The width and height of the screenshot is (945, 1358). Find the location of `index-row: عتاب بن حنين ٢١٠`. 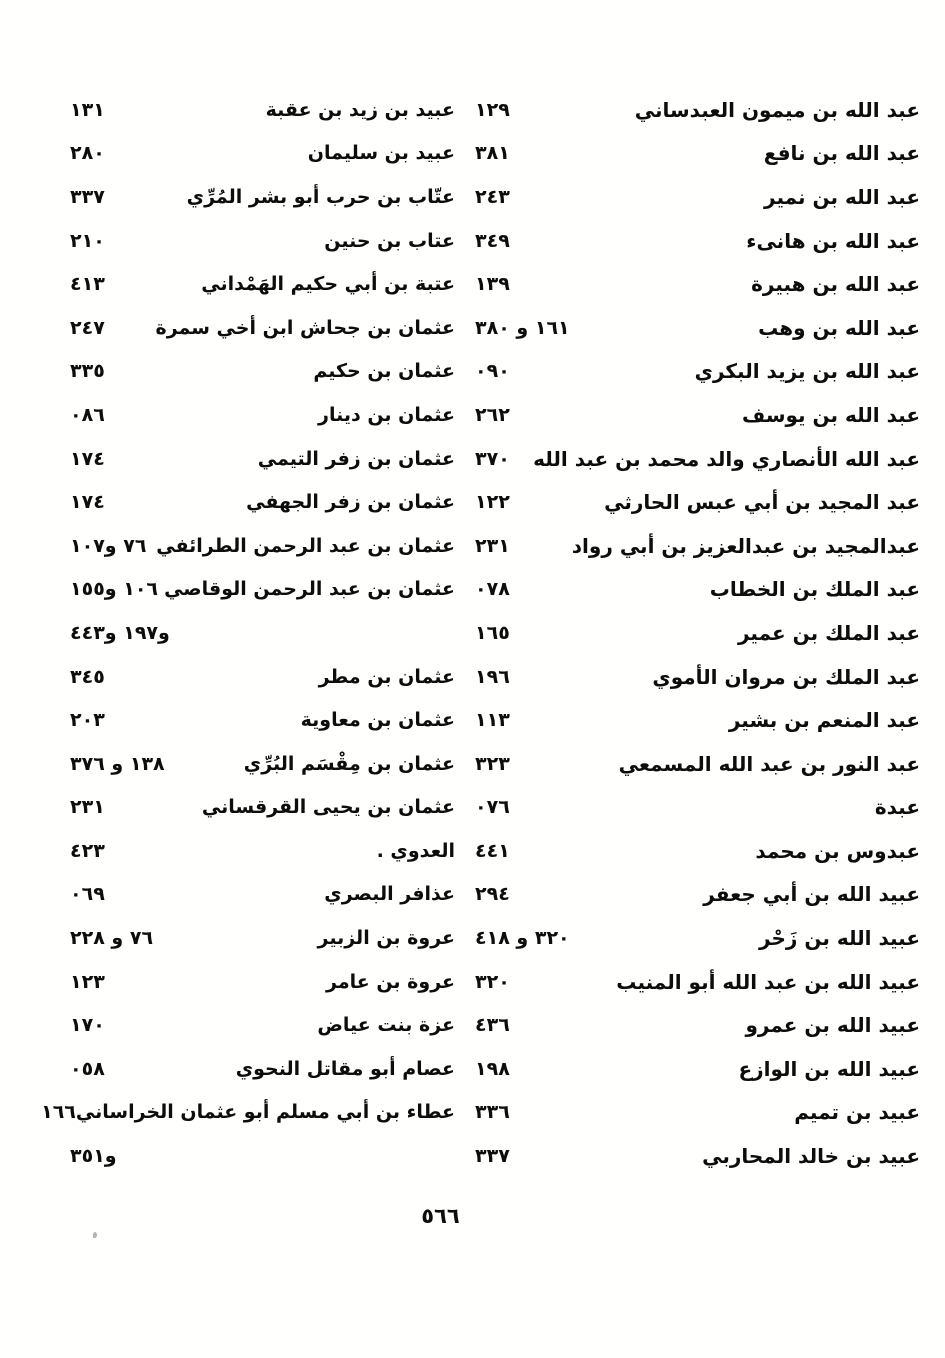

index-row: عتاب بن حنين ٢١٠ is located at coordinates (262, 241).